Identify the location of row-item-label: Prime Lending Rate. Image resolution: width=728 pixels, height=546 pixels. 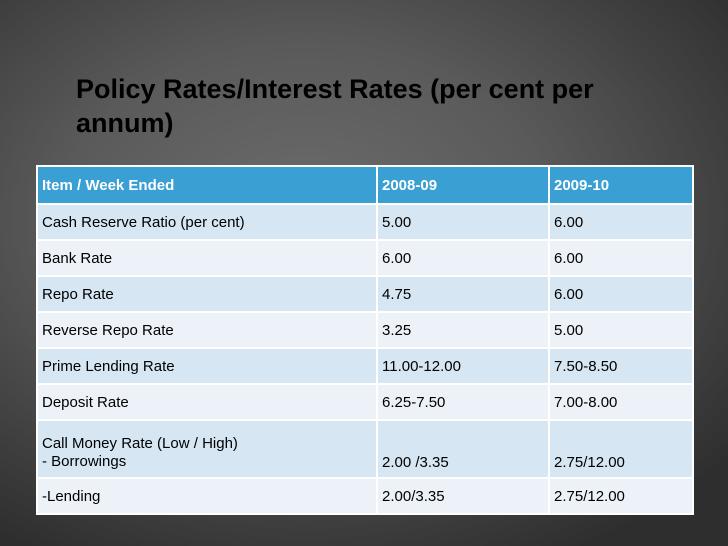
(207, 366).